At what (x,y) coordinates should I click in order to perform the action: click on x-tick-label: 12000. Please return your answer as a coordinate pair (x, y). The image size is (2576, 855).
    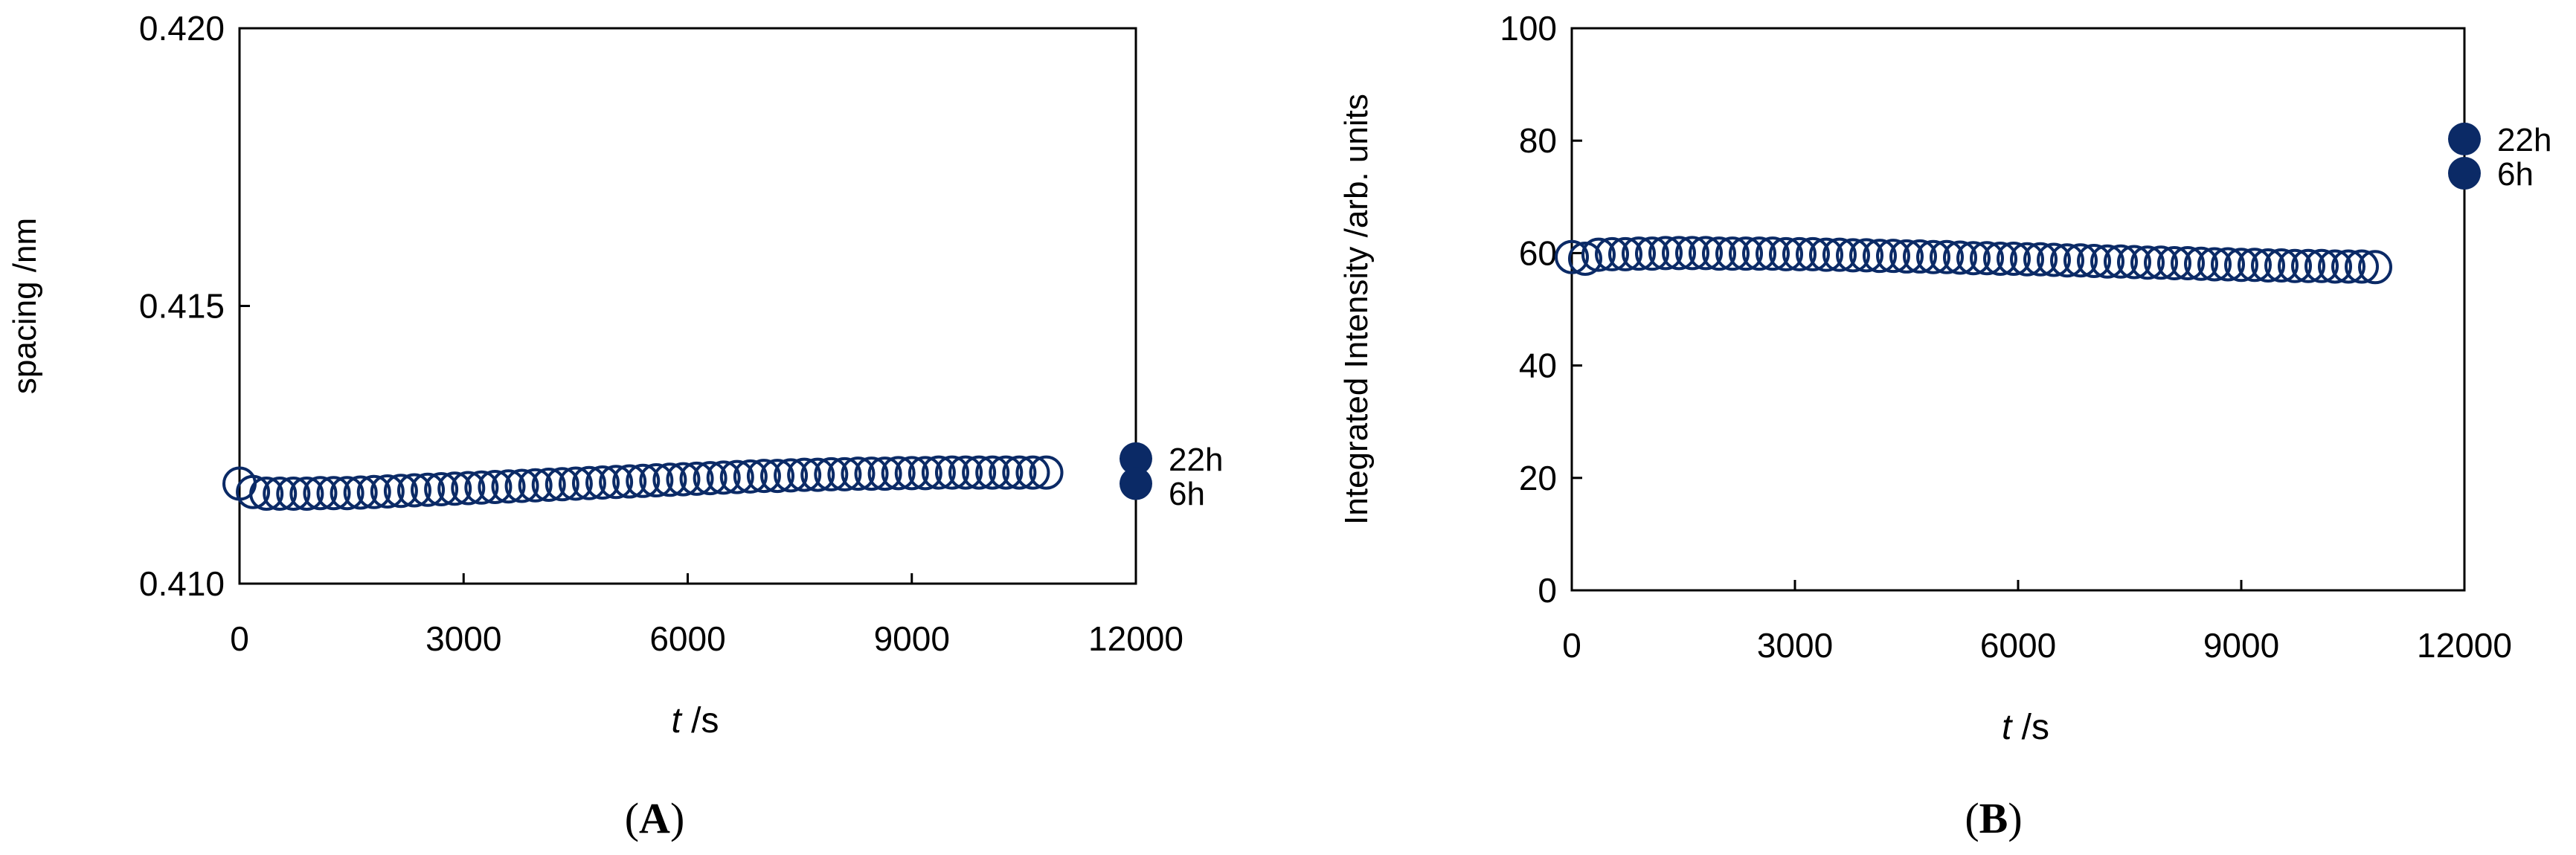
    Looking at the image, I should click on (1135, 639).